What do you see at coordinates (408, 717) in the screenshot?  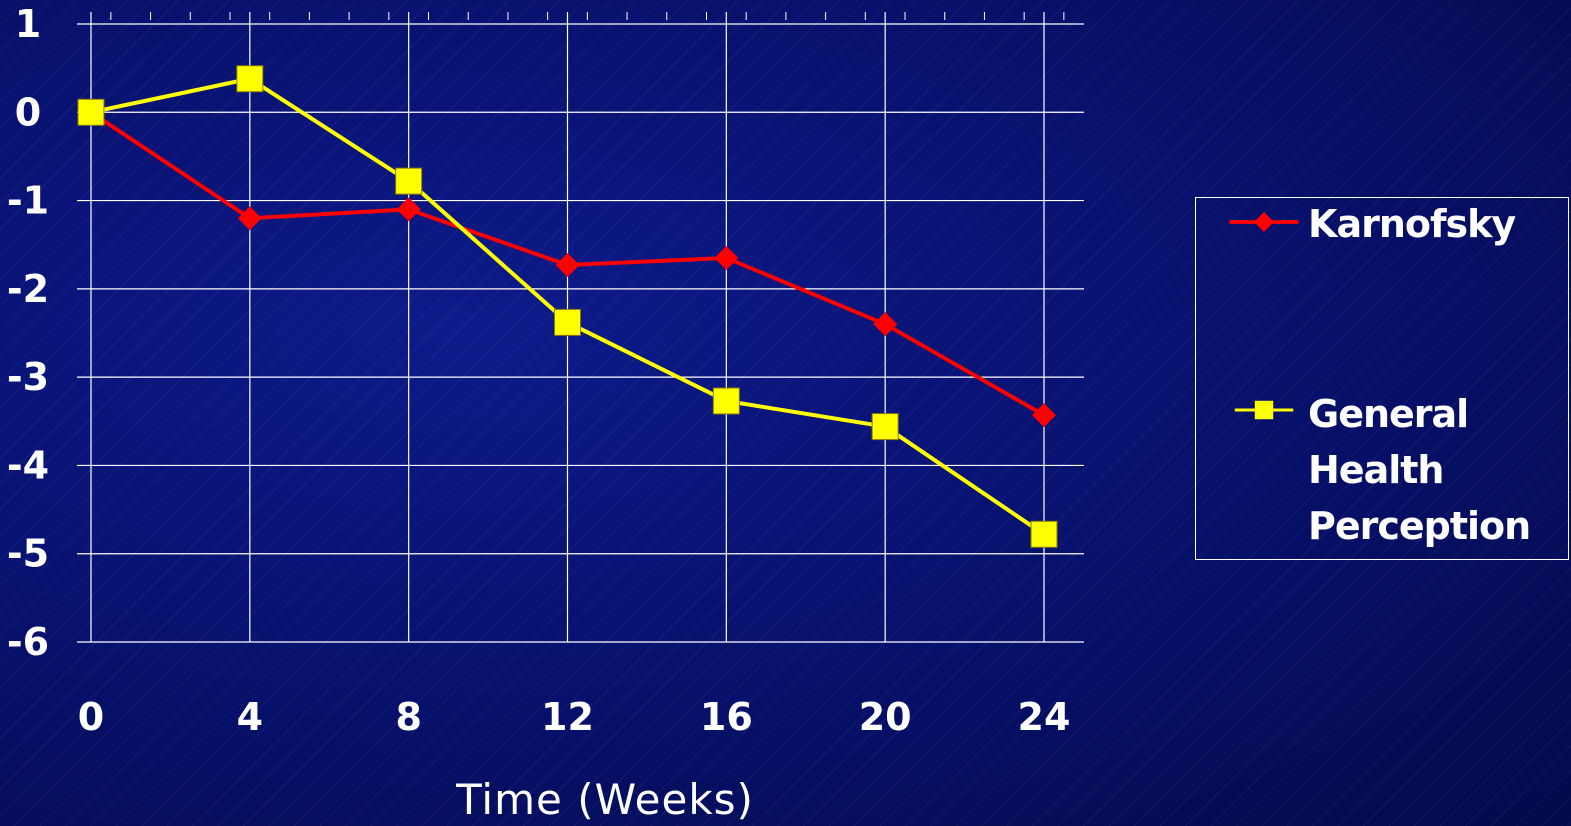 I see `x-tick-label: 8` at bounding box center [408, 717].